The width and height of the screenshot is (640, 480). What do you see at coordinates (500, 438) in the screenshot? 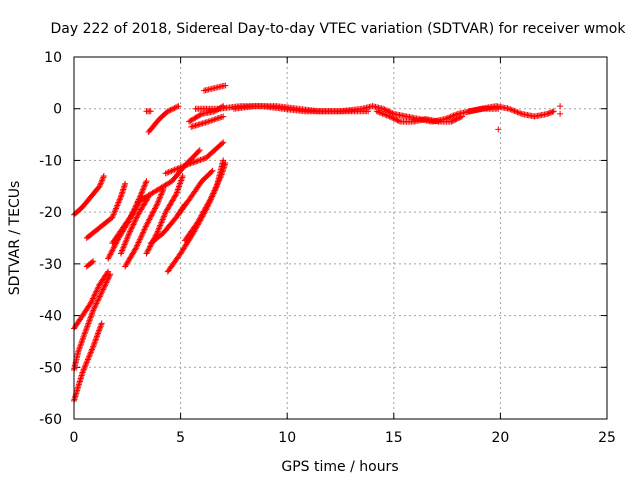
I see `x-tick-label: 20` at bounding box center [500, 438].